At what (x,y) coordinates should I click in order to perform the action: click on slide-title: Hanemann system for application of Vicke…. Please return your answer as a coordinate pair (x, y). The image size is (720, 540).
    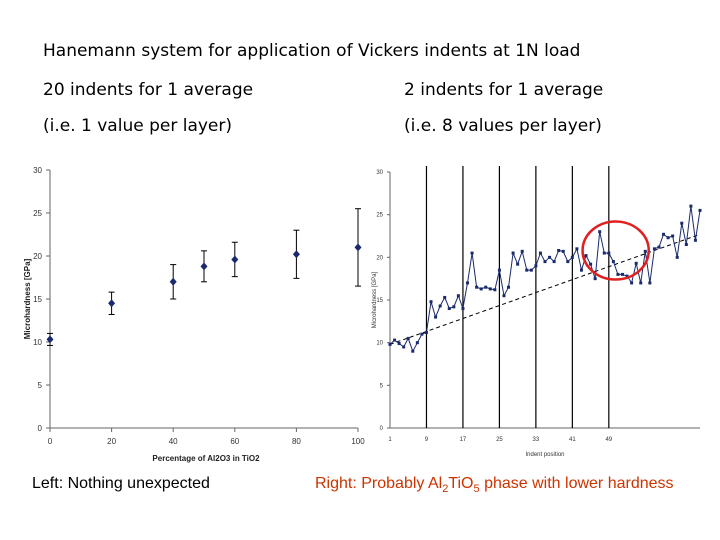
    Looking at the image, I should click on (312, 51).